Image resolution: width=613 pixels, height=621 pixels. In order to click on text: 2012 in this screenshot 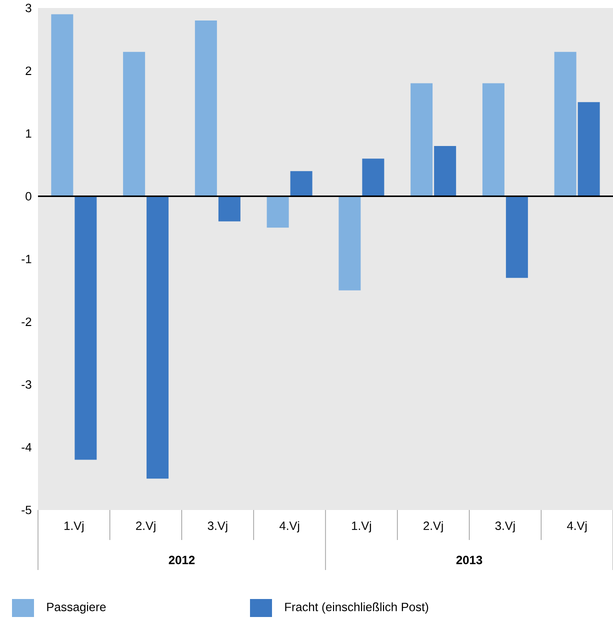, I will do `click(181, 560)`.